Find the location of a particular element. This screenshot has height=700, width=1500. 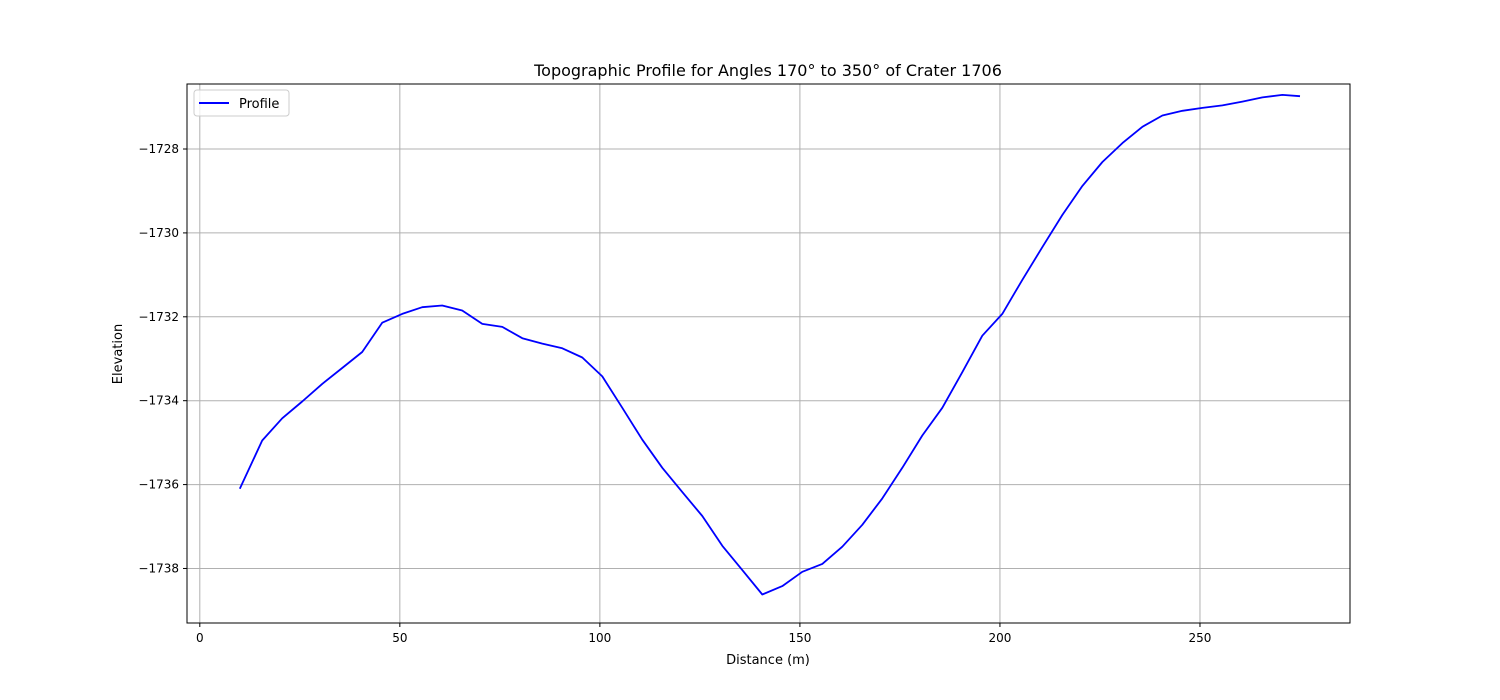

y-tick-label: −1738 is located at coordinates (158, 568).